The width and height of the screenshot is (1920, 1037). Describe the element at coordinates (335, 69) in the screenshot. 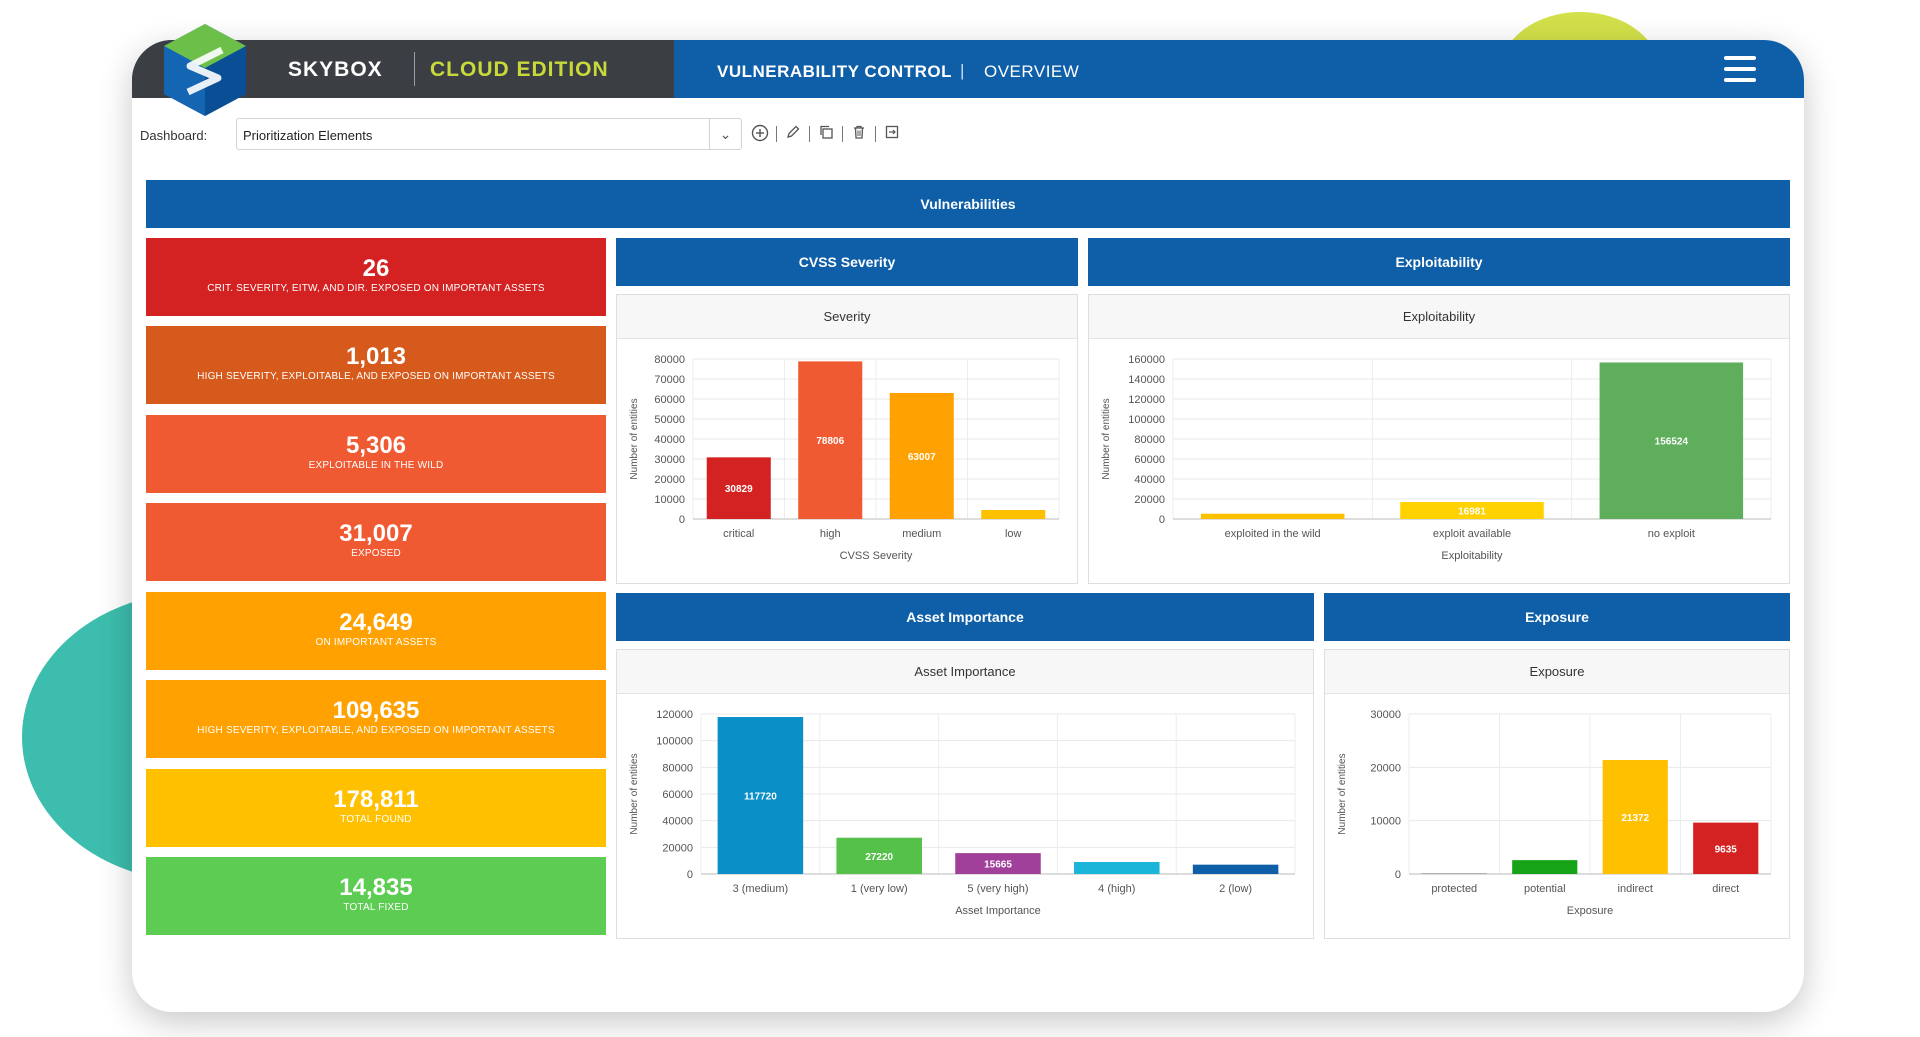

I see `brand-name: SKYBOX` at that location.